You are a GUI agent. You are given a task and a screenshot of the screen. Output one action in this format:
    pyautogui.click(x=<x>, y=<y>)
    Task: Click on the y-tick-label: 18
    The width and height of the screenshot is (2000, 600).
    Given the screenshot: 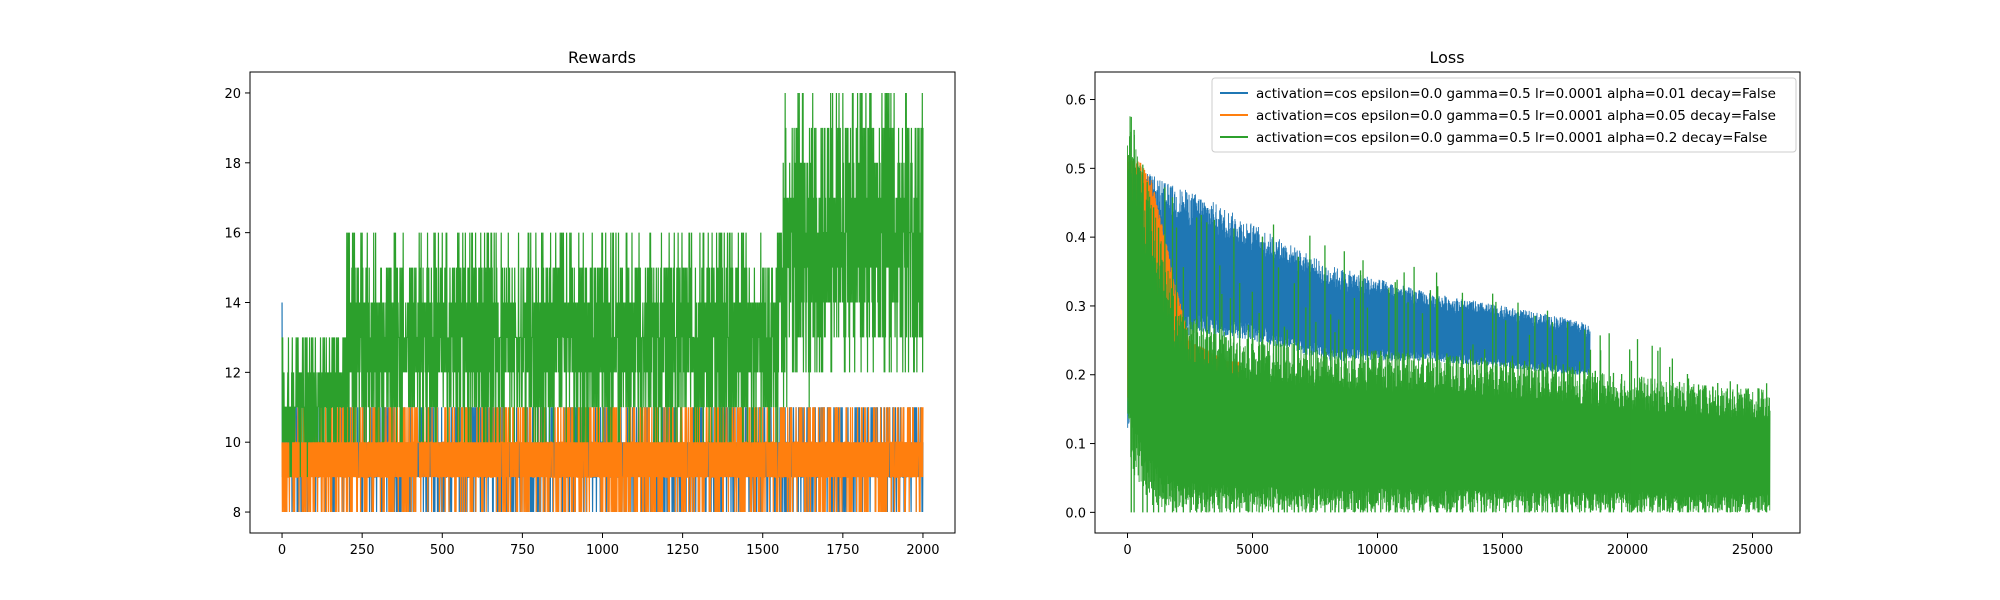 What is the action you would take?
    pyautogui.click(x=232, y=164)
    